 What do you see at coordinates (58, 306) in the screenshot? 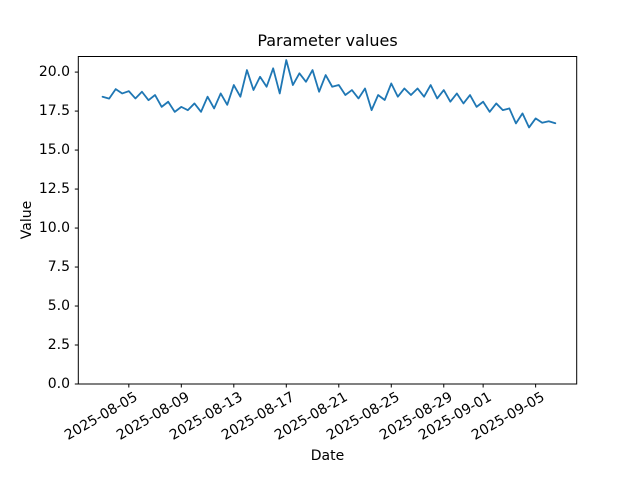
I see `y-tick-label: 5.0` at bounding box center [58, 306].